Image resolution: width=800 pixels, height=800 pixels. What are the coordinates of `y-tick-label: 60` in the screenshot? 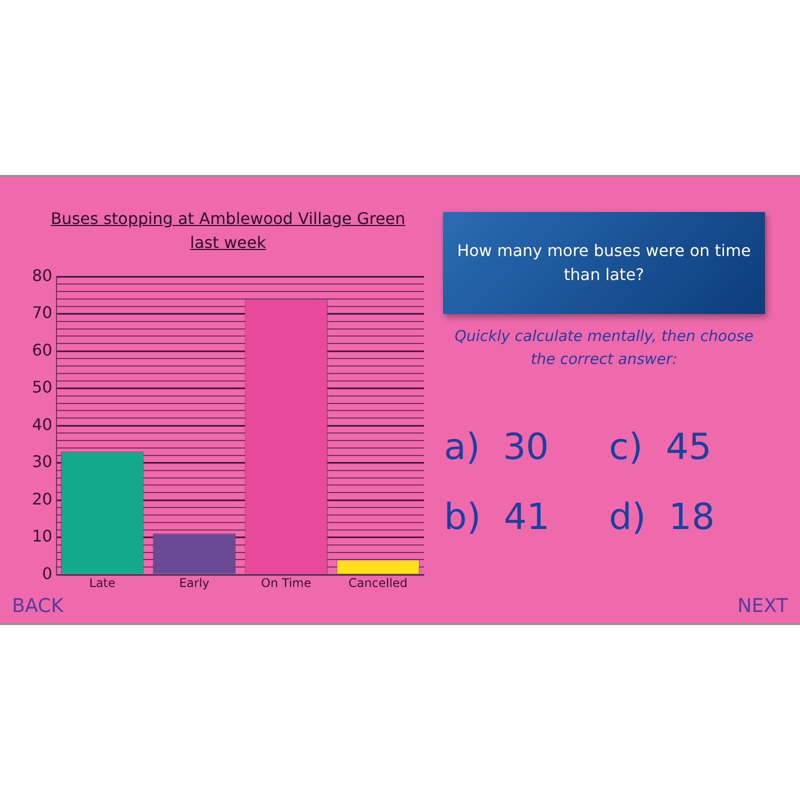 It's located at (42, 350).